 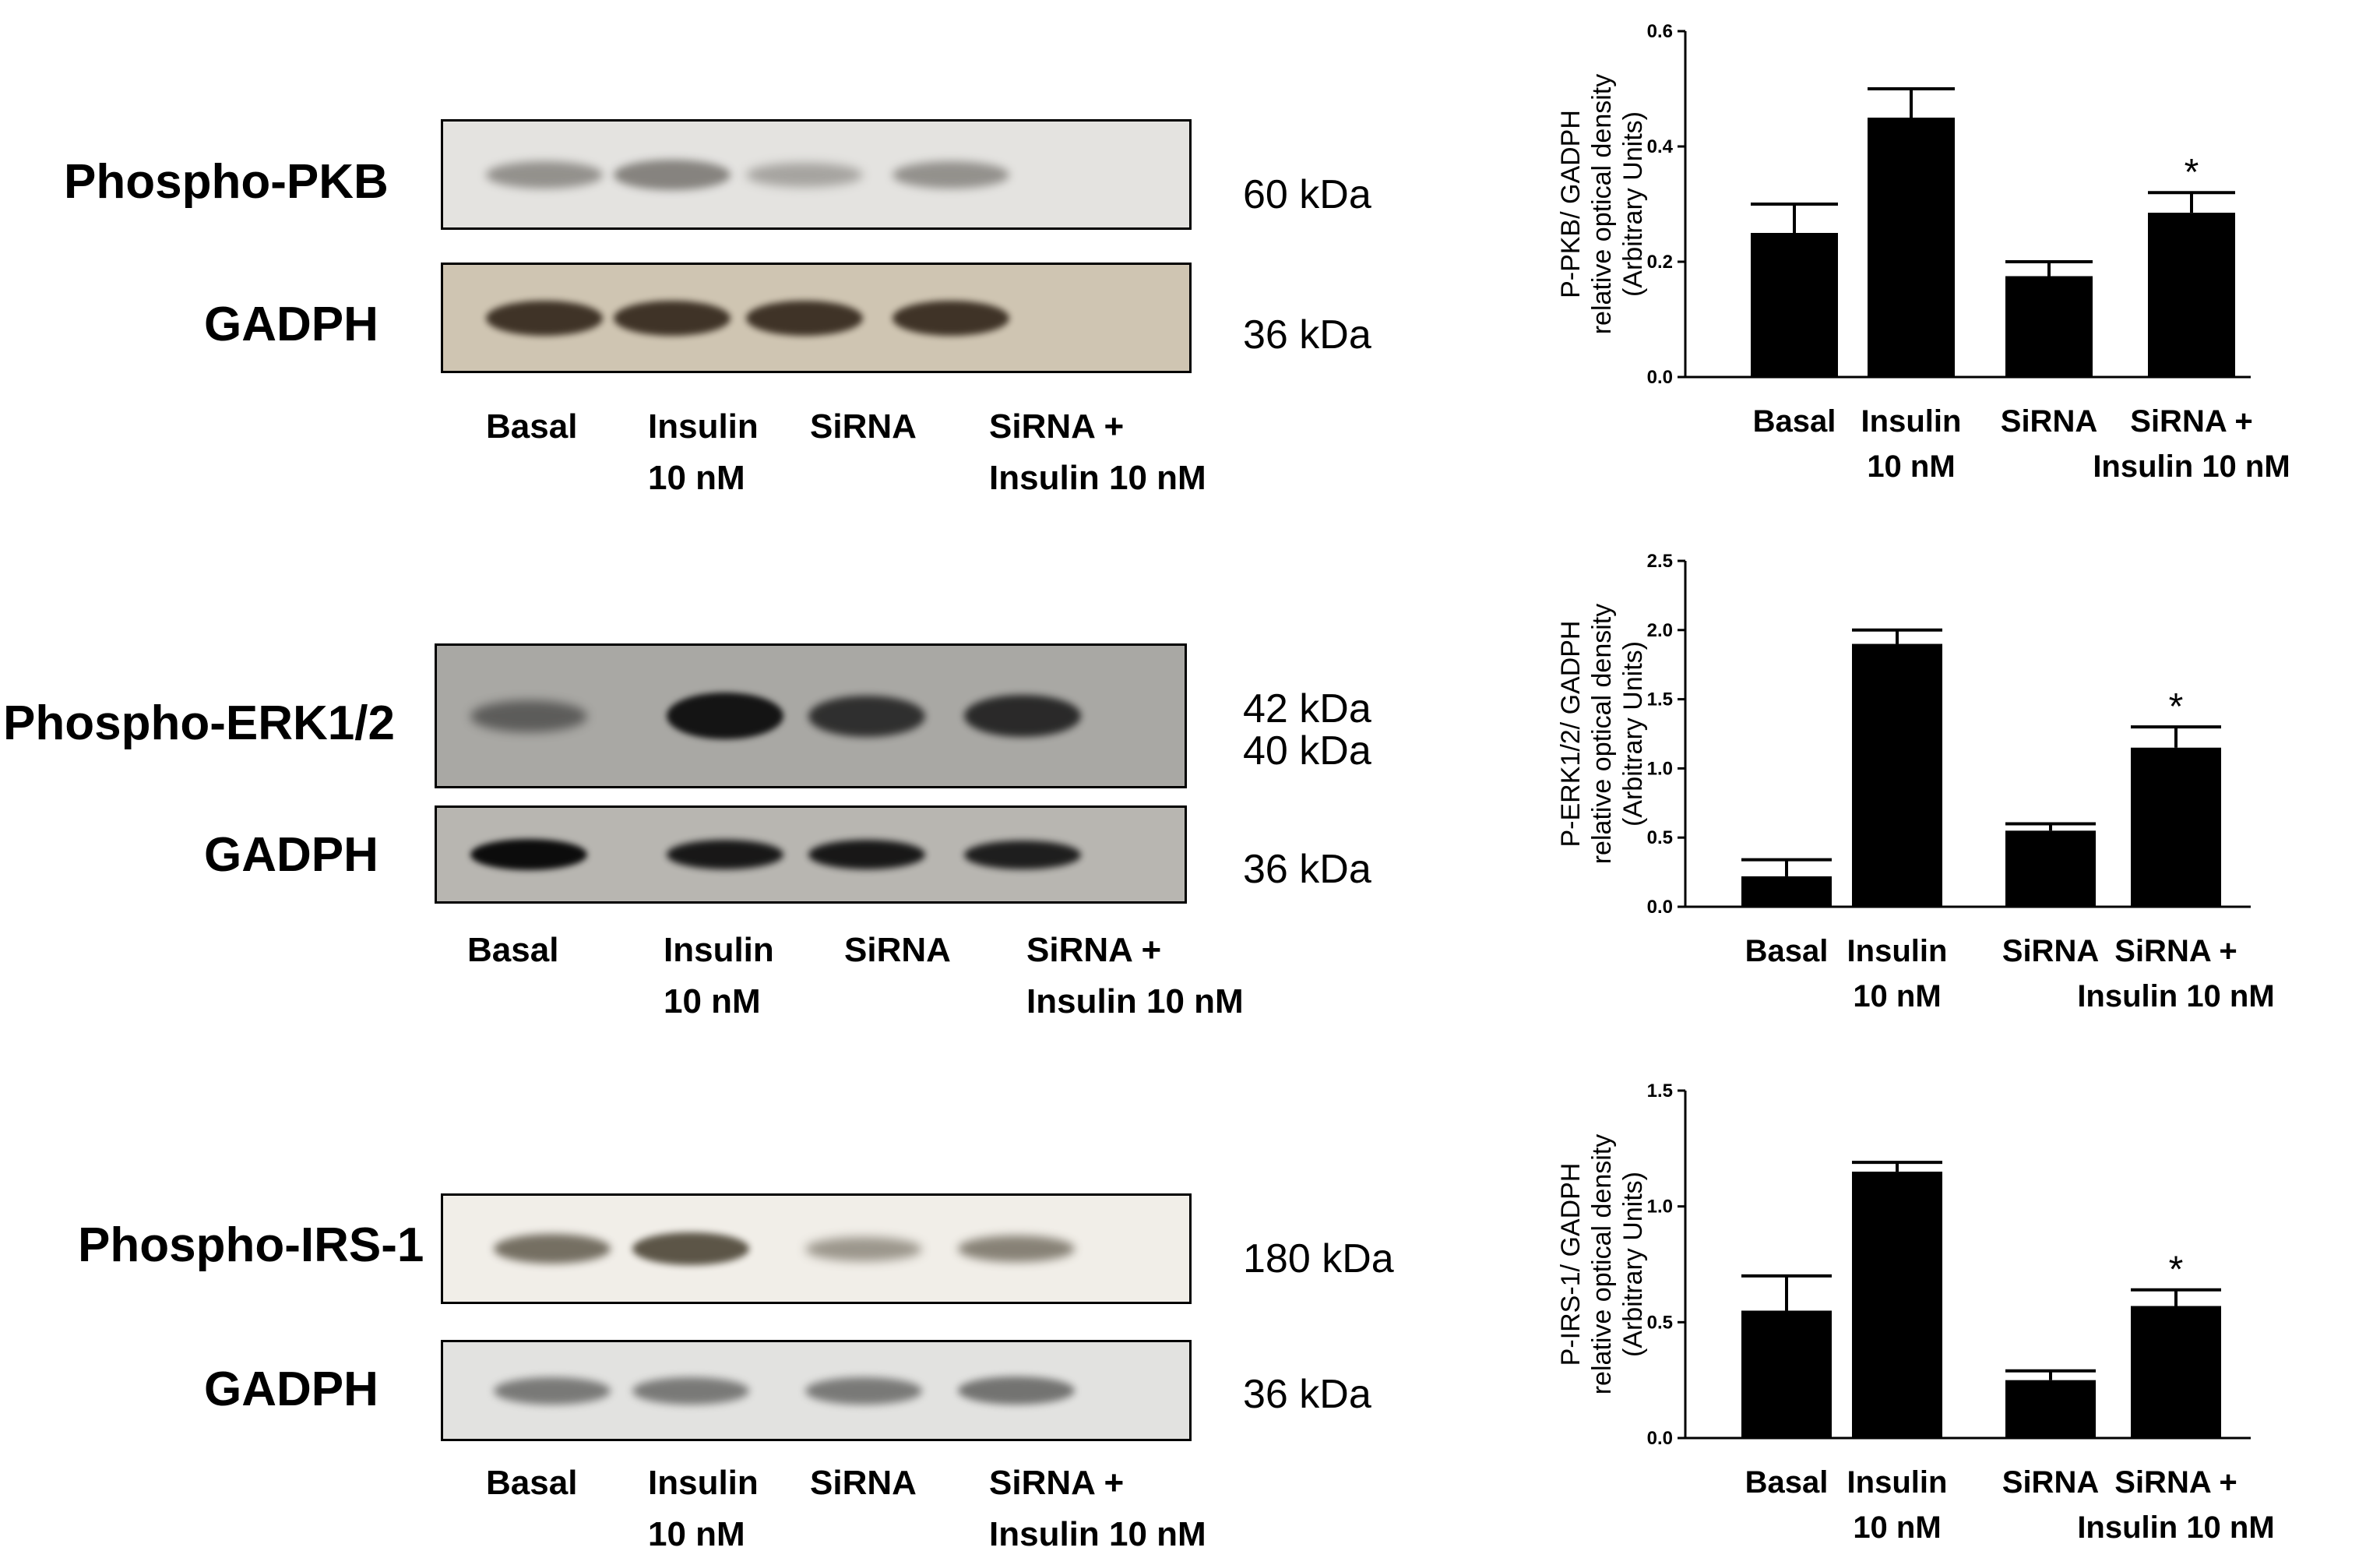 What do you see at coordinates (1318, 1258) in the screenshot?
I see `kda-label: 180 kDa` at bounding box center [1318, 1258].